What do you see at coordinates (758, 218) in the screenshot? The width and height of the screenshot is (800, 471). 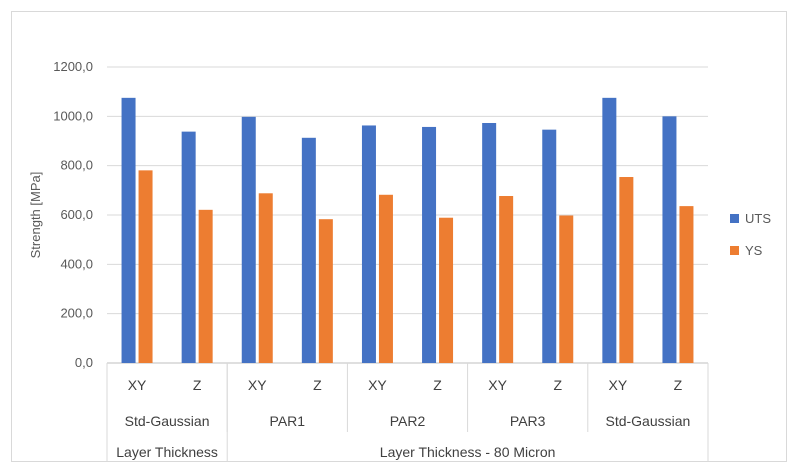 I see `legend-label-uts: UTS` at bounding box center [758, 218].